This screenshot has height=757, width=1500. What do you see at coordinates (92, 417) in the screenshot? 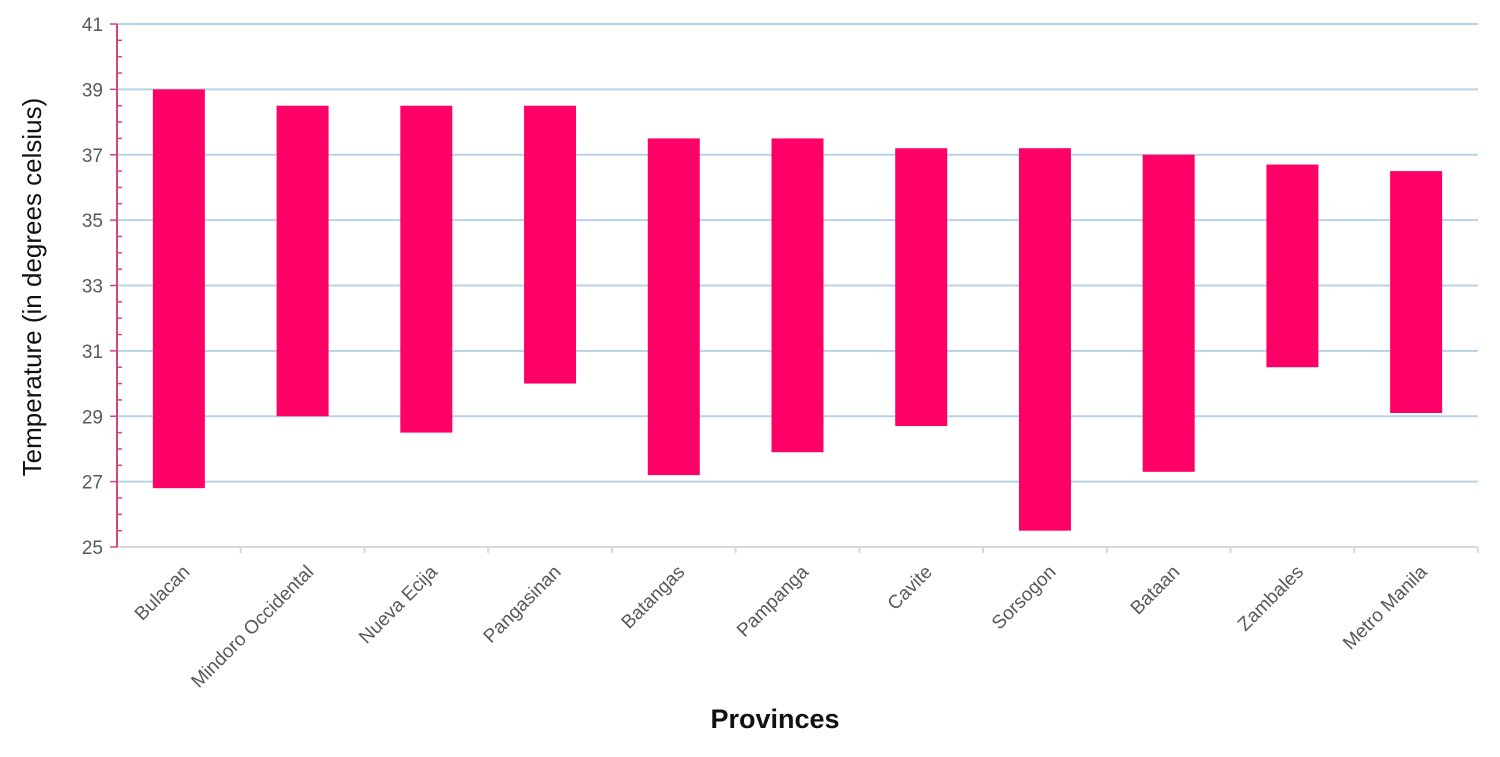
I see `y-tick-label: 29` at bounding box center [92, 417].